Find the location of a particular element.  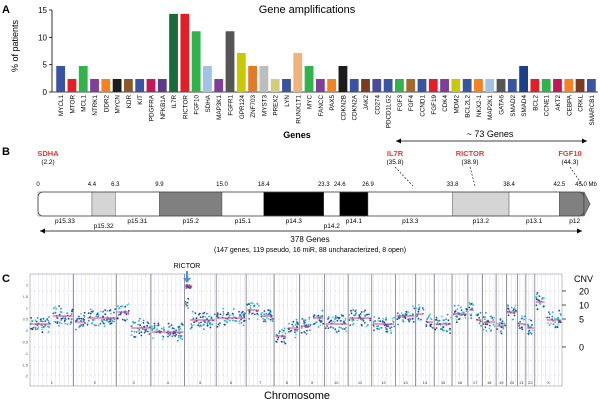

ideogram-gene-position: (38.9) is located at coordinates (470, 162).